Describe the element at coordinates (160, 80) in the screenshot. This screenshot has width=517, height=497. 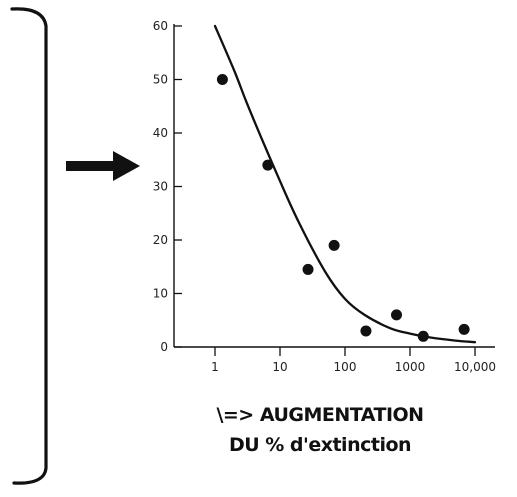
I see `y-tick-label: 50` at that location.